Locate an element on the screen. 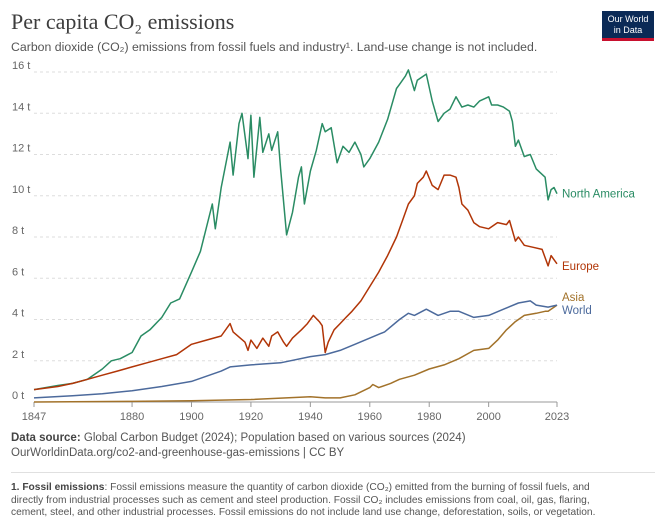 This screenshot has width=666, height=530. y-tick-labels: 0 t 2 t 4 t 6 t 8 t 10 t 12 t 14 t 16 t is located at coordinates (21, 231).